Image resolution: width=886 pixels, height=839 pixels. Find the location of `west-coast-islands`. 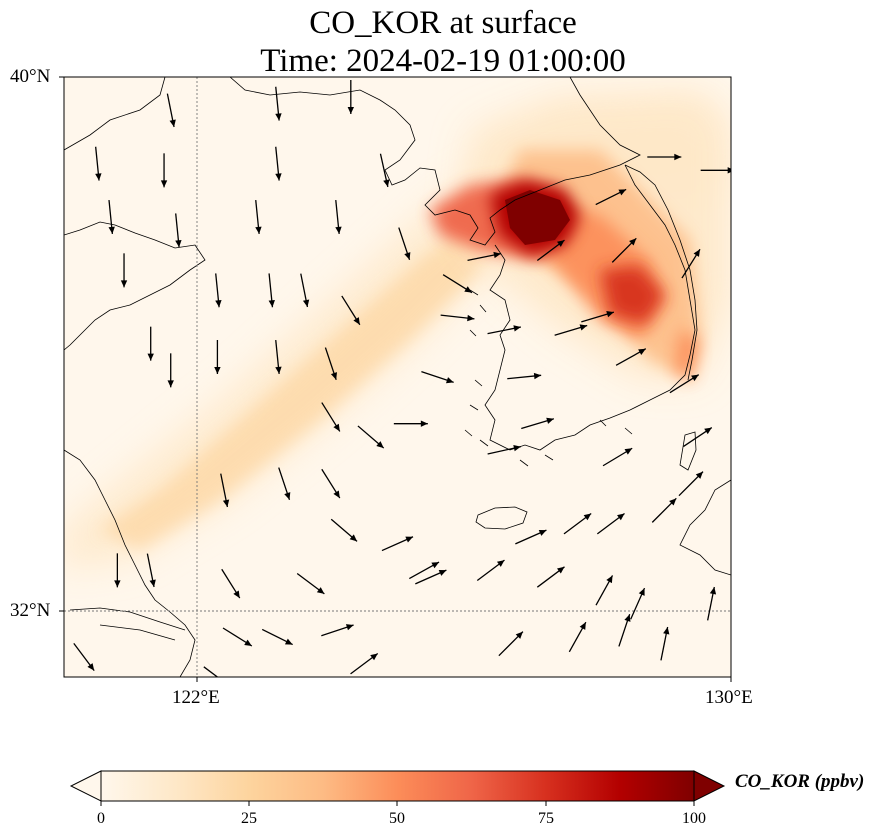

west-coast-islands is located at coordinates (548, 378).